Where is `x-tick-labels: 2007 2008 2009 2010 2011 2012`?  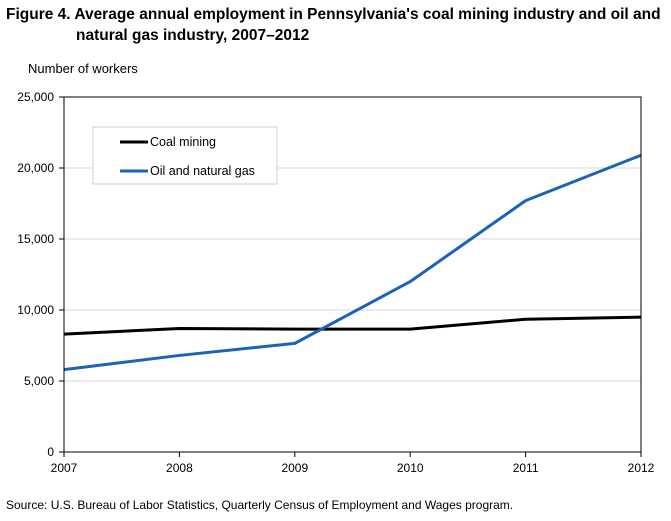 x-tick-labels: 2007 2008 2009 2010 2011 2012 is located at coordinates (353, 463).